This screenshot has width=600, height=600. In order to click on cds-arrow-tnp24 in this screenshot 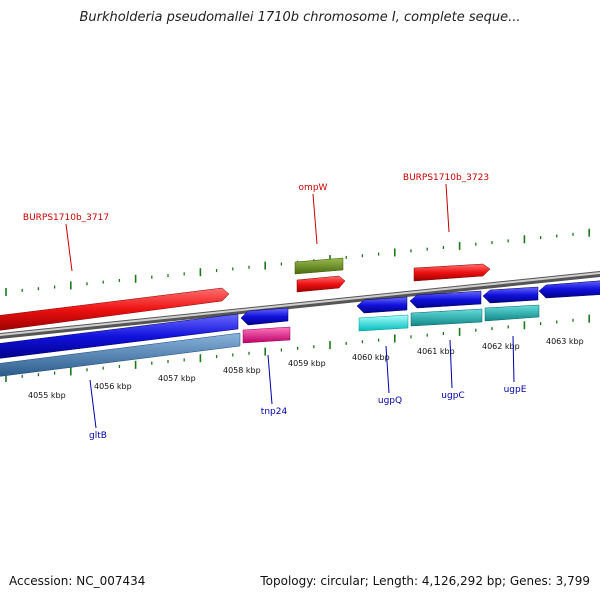, I will do `click(264, 316)`.